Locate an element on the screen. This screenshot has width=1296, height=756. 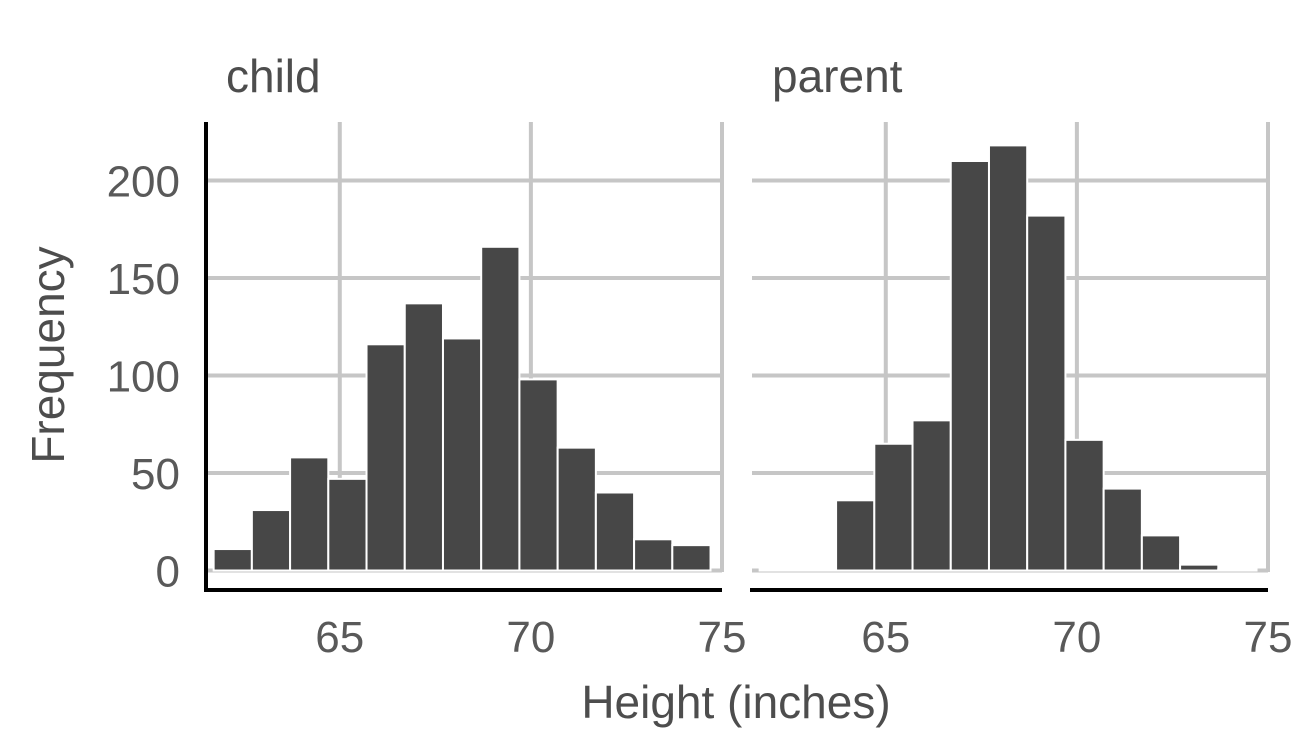
y-tick-label: 50 is located at coordinates (155, 474).